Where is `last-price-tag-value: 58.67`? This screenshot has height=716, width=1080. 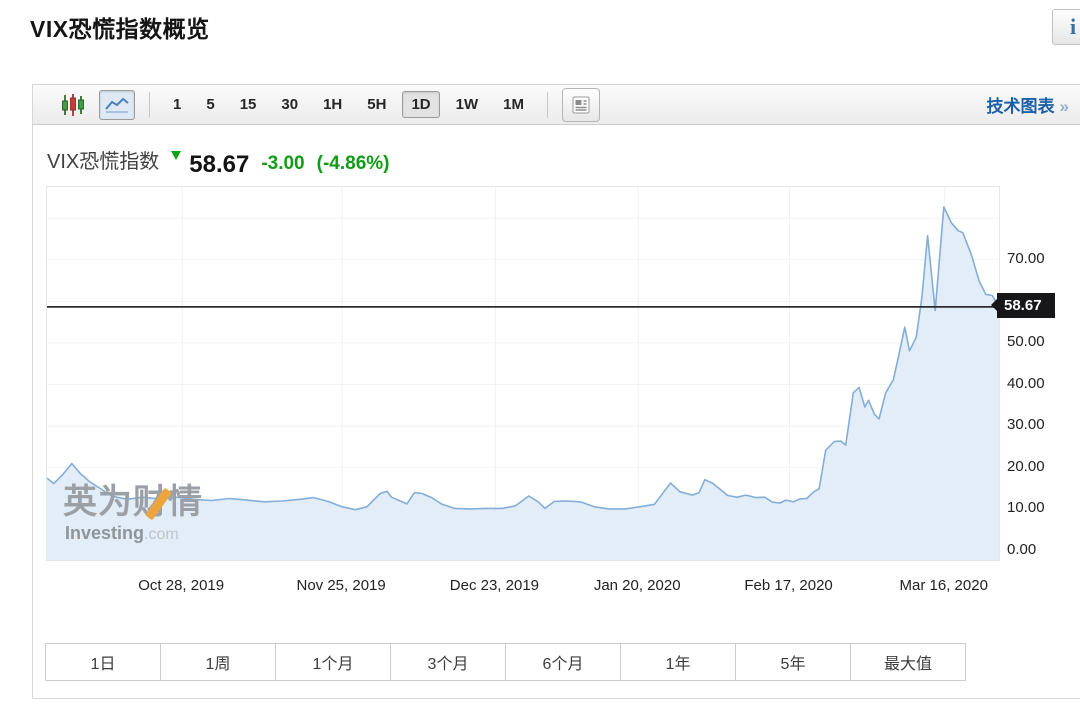 last-price-tag-value: 58.67 is located at coordinates (1023, 305).